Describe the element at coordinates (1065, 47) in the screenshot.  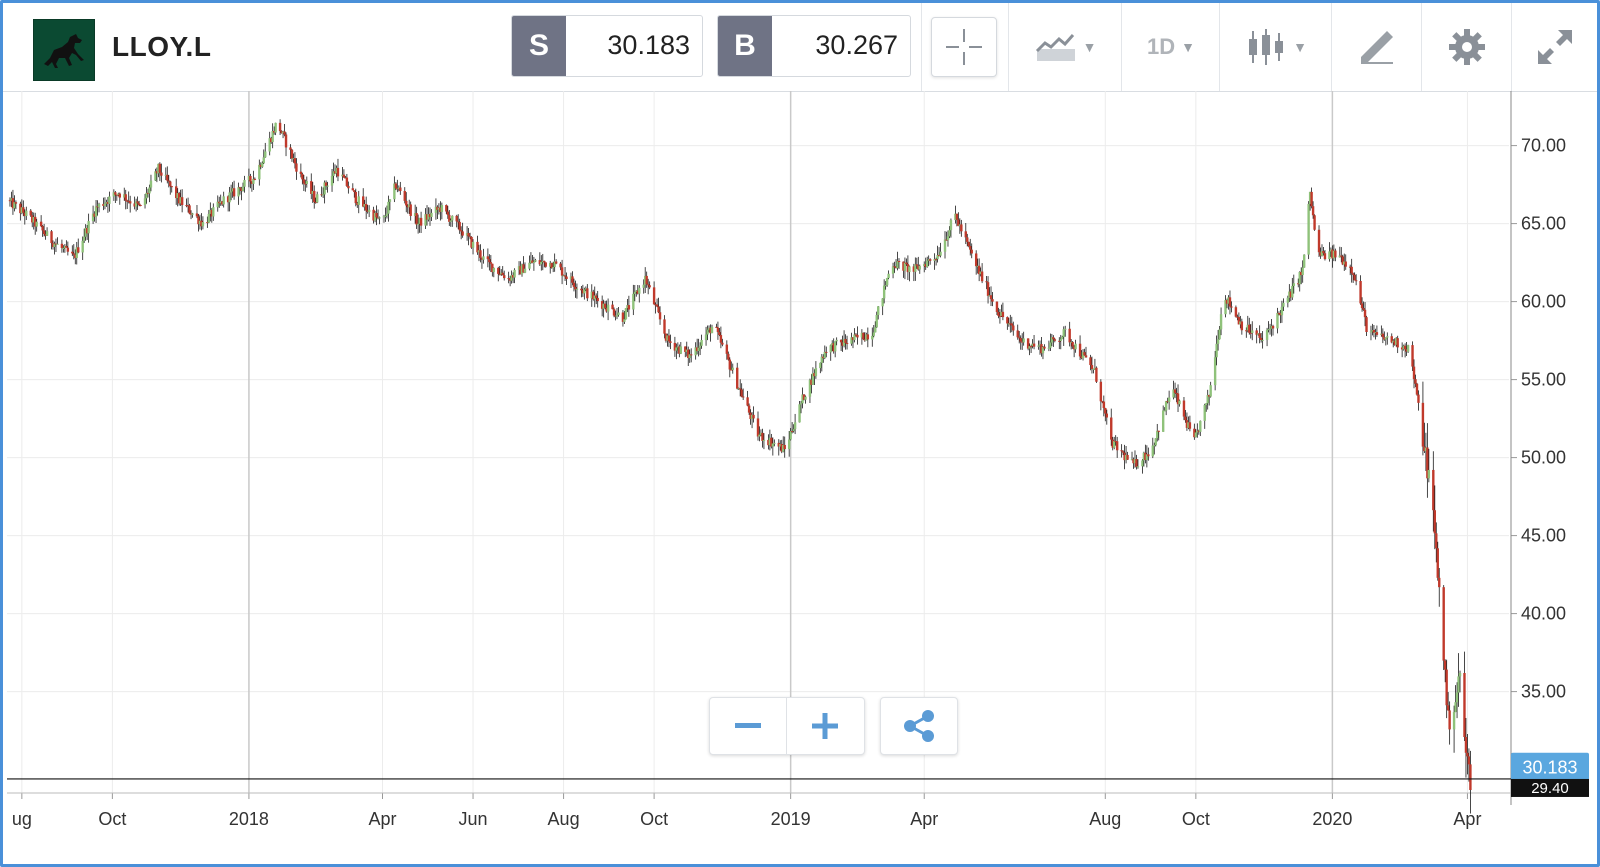
I see `chart-type-dropdown: ▼` at that location.